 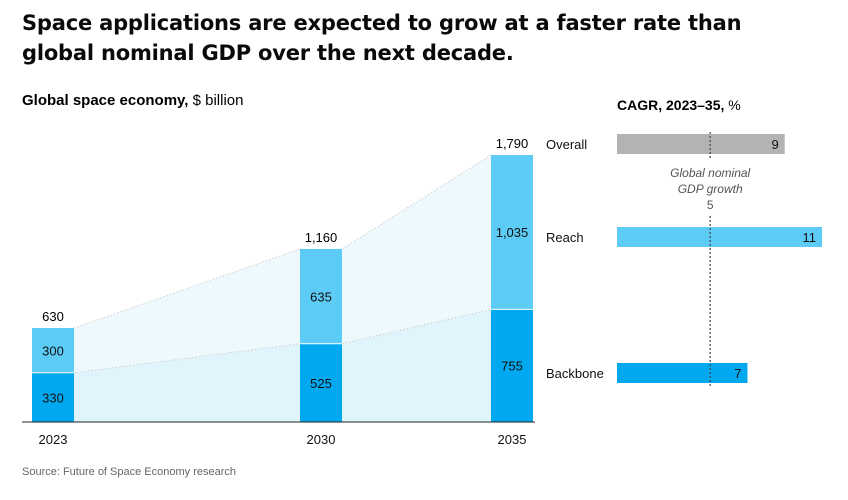 What do you see at coordinates (566, 144) in the screenshot?
I see `cagr-category-label: Overall` at bounding box center [566, 144].